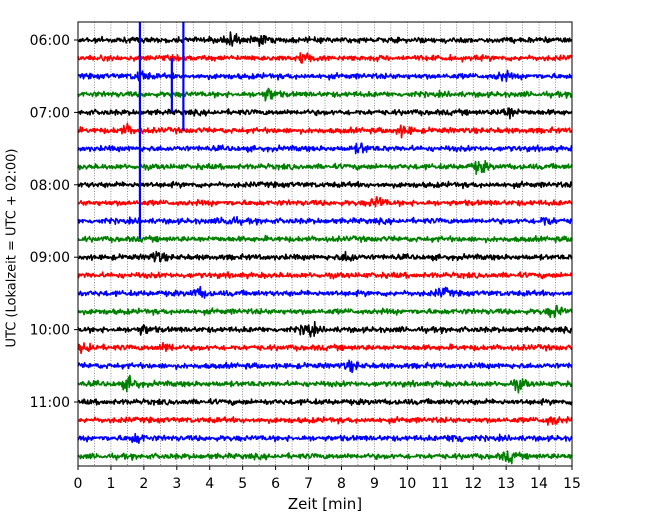 The height and width of the screenshot is (520, 650). Describe the element at coordinates (325, 504) in the screenshot. I see `x-axis-label: Zeit [min]` at that location.